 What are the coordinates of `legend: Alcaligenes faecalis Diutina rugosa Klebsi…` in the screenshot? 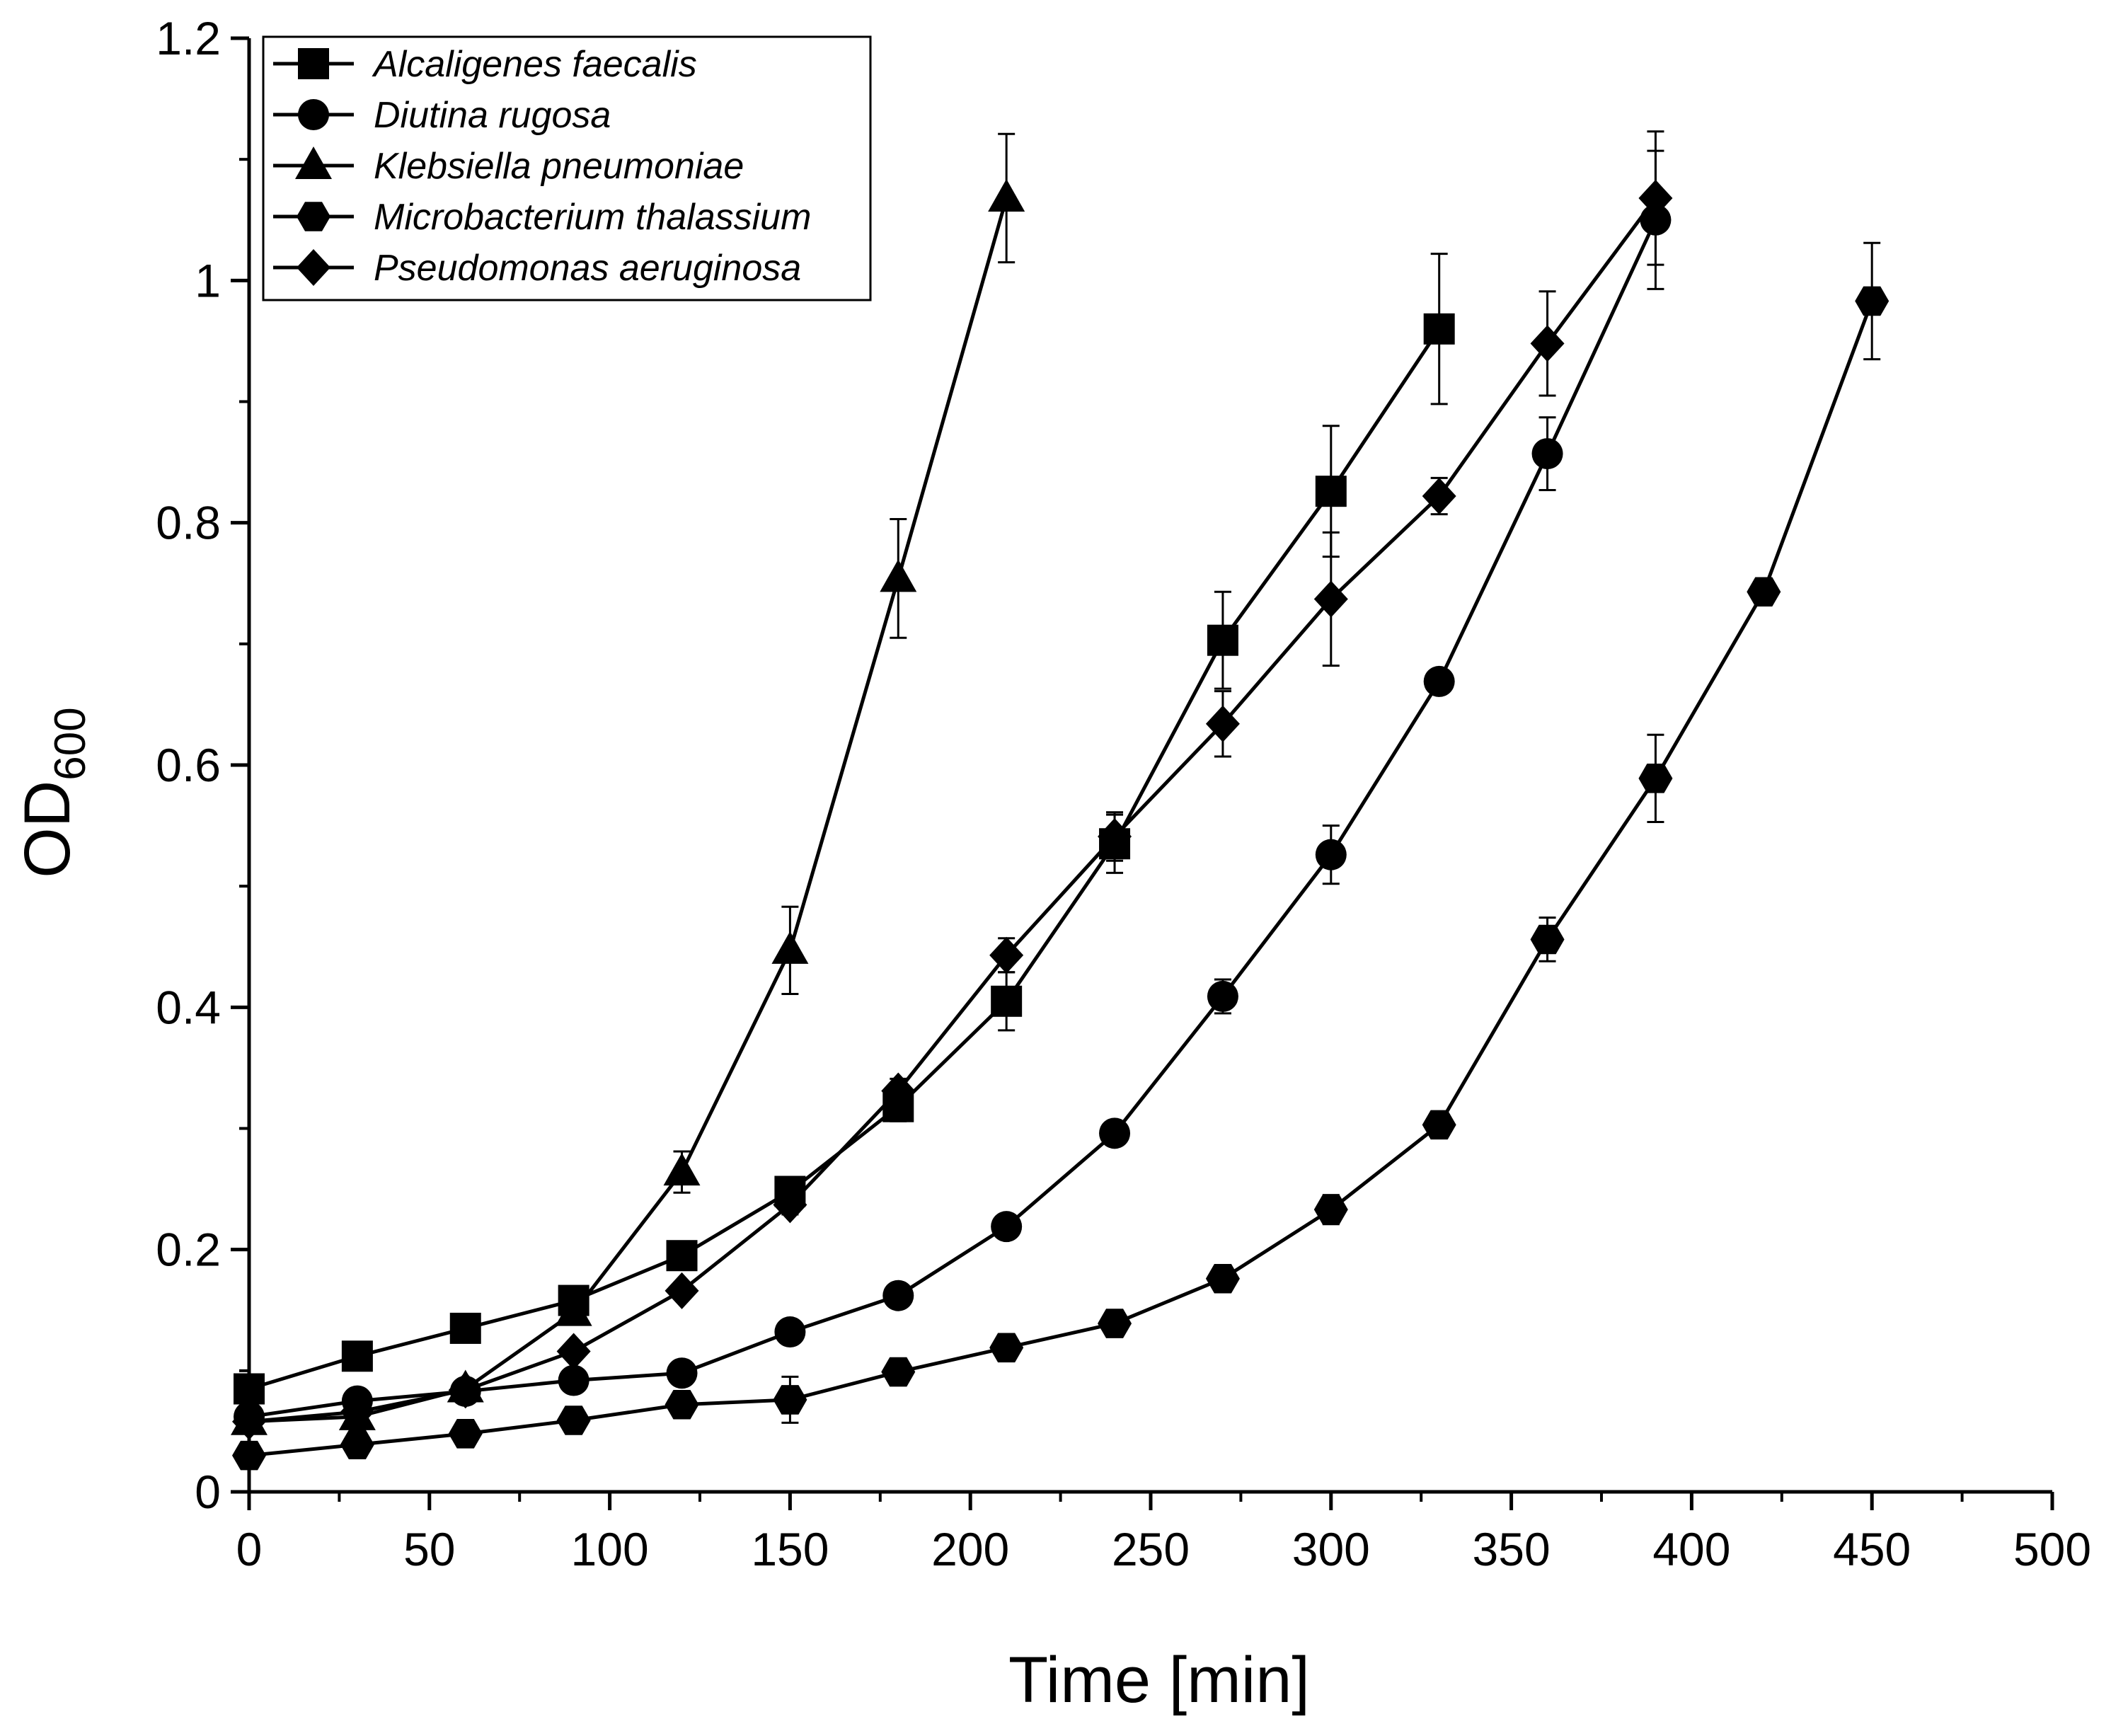 It's located at (567, 168).